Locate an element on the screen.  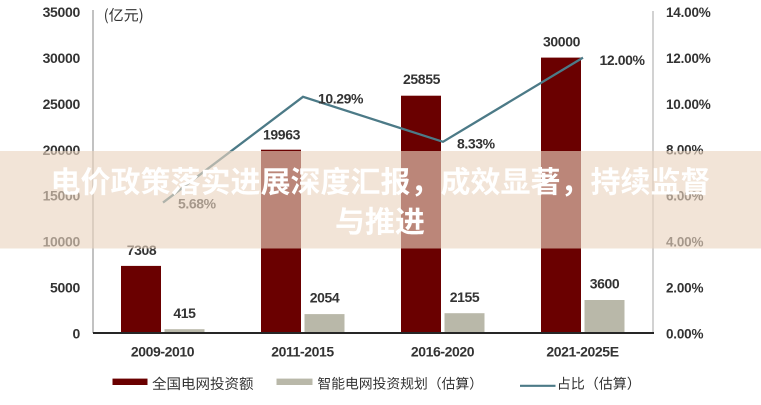
svg-text: 10.00% is located at coordinates (688, 104).